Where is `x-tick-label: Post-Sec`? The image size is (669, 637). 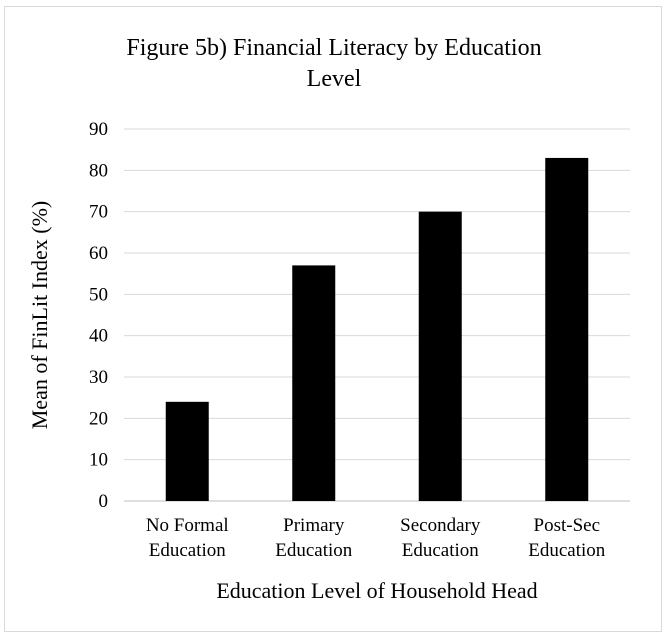
x-tick-label: Post-Sec is located at coordinates (567, 525).